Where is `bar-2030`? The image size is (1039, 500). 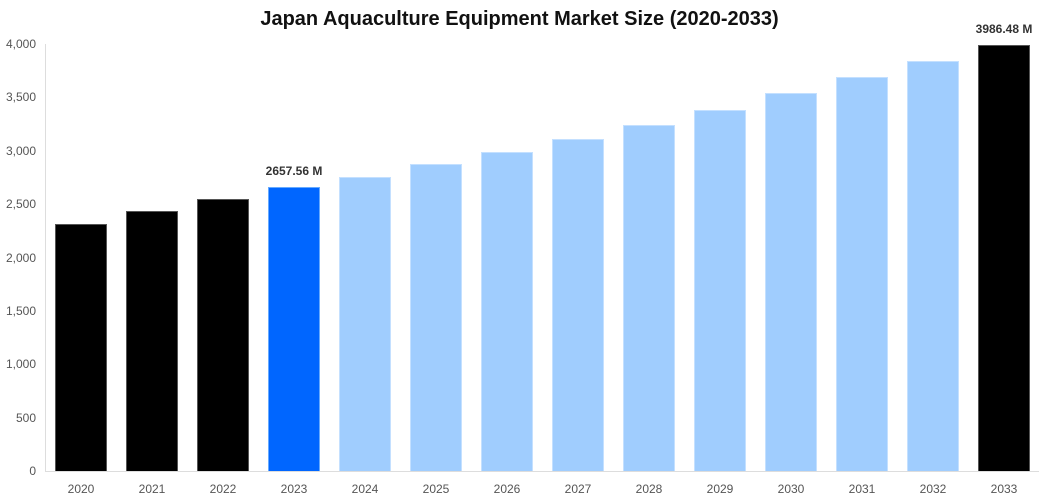 bar-2030 is located at coordinates (791, 281).